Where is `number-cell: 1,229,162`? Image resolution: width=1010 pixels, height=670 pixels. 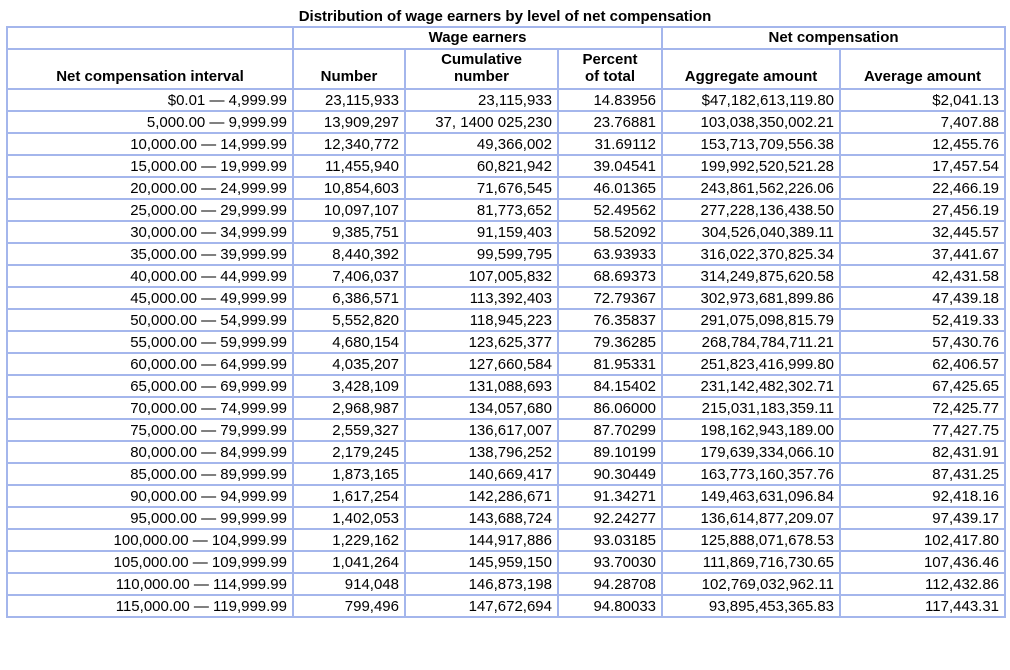
number-cell: 1,229,162 is located at coordinates (349, 540).